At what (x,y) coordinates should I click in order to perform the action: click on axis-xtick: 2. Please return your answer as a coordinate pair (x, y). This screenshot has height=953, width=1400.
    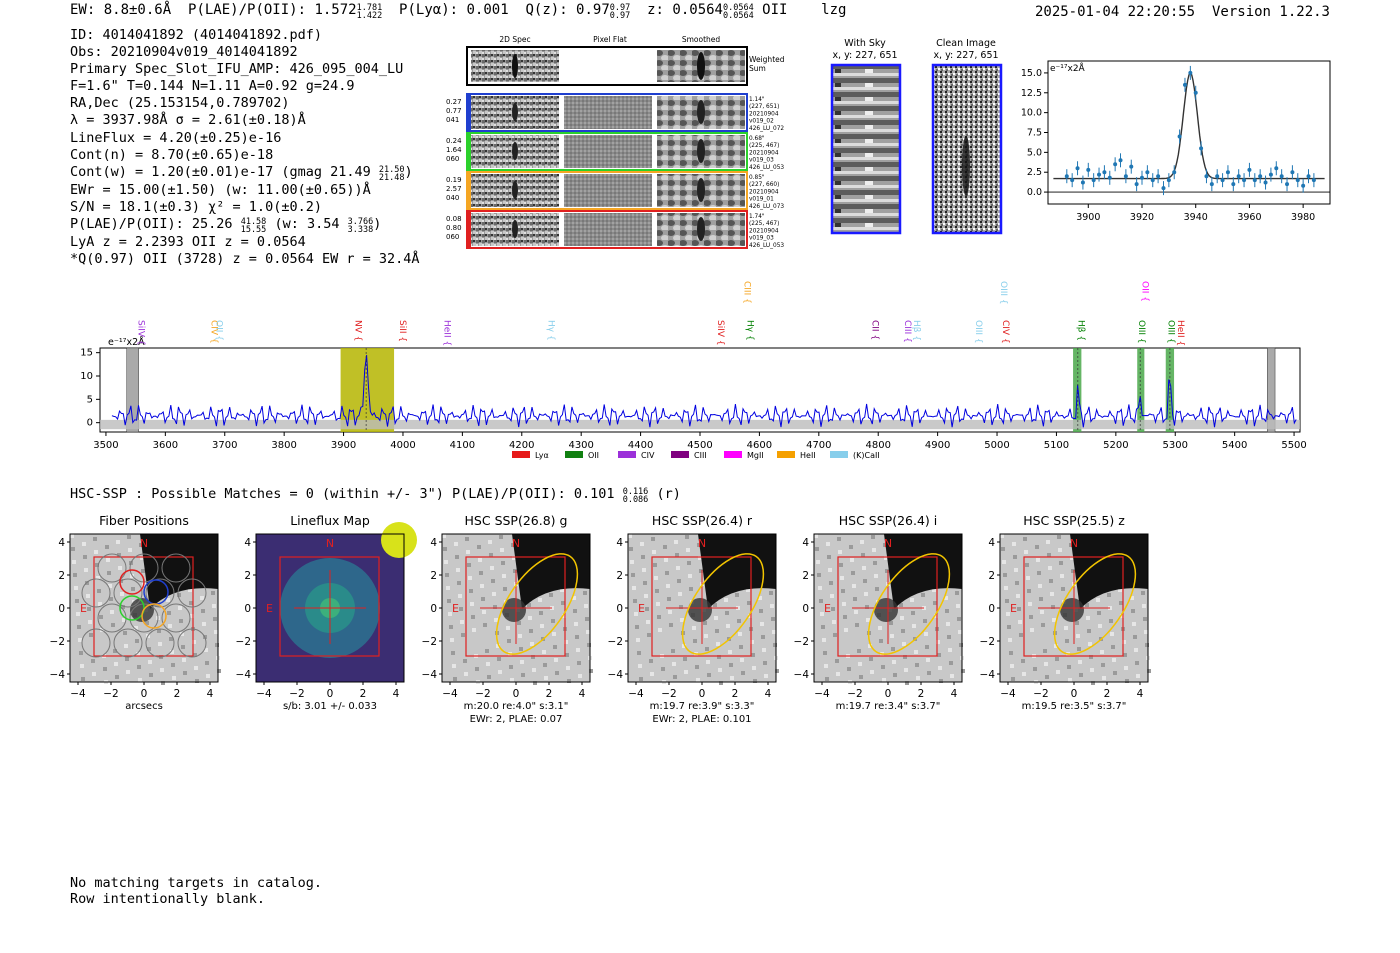
    Looking at the image, I should click on (363, 694).